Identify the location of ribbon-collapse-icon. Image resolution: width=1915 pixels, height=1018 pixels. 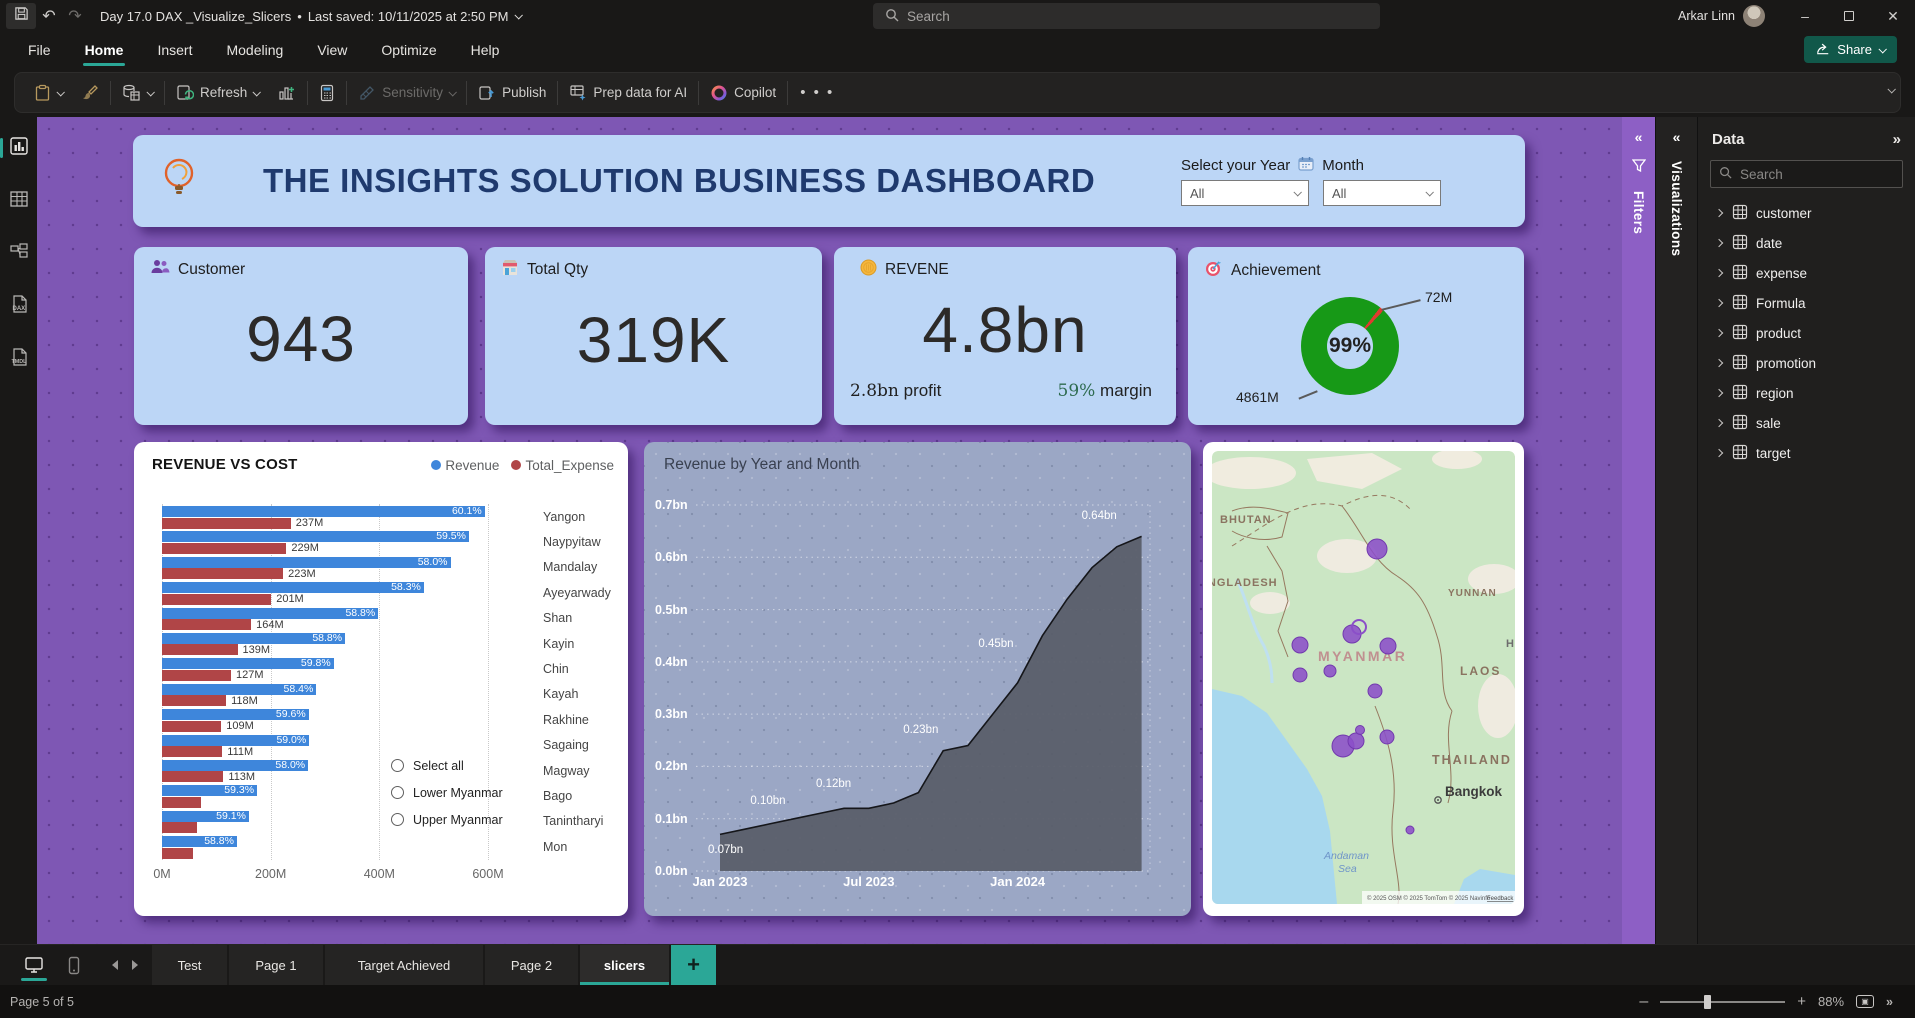
(1891, 89).